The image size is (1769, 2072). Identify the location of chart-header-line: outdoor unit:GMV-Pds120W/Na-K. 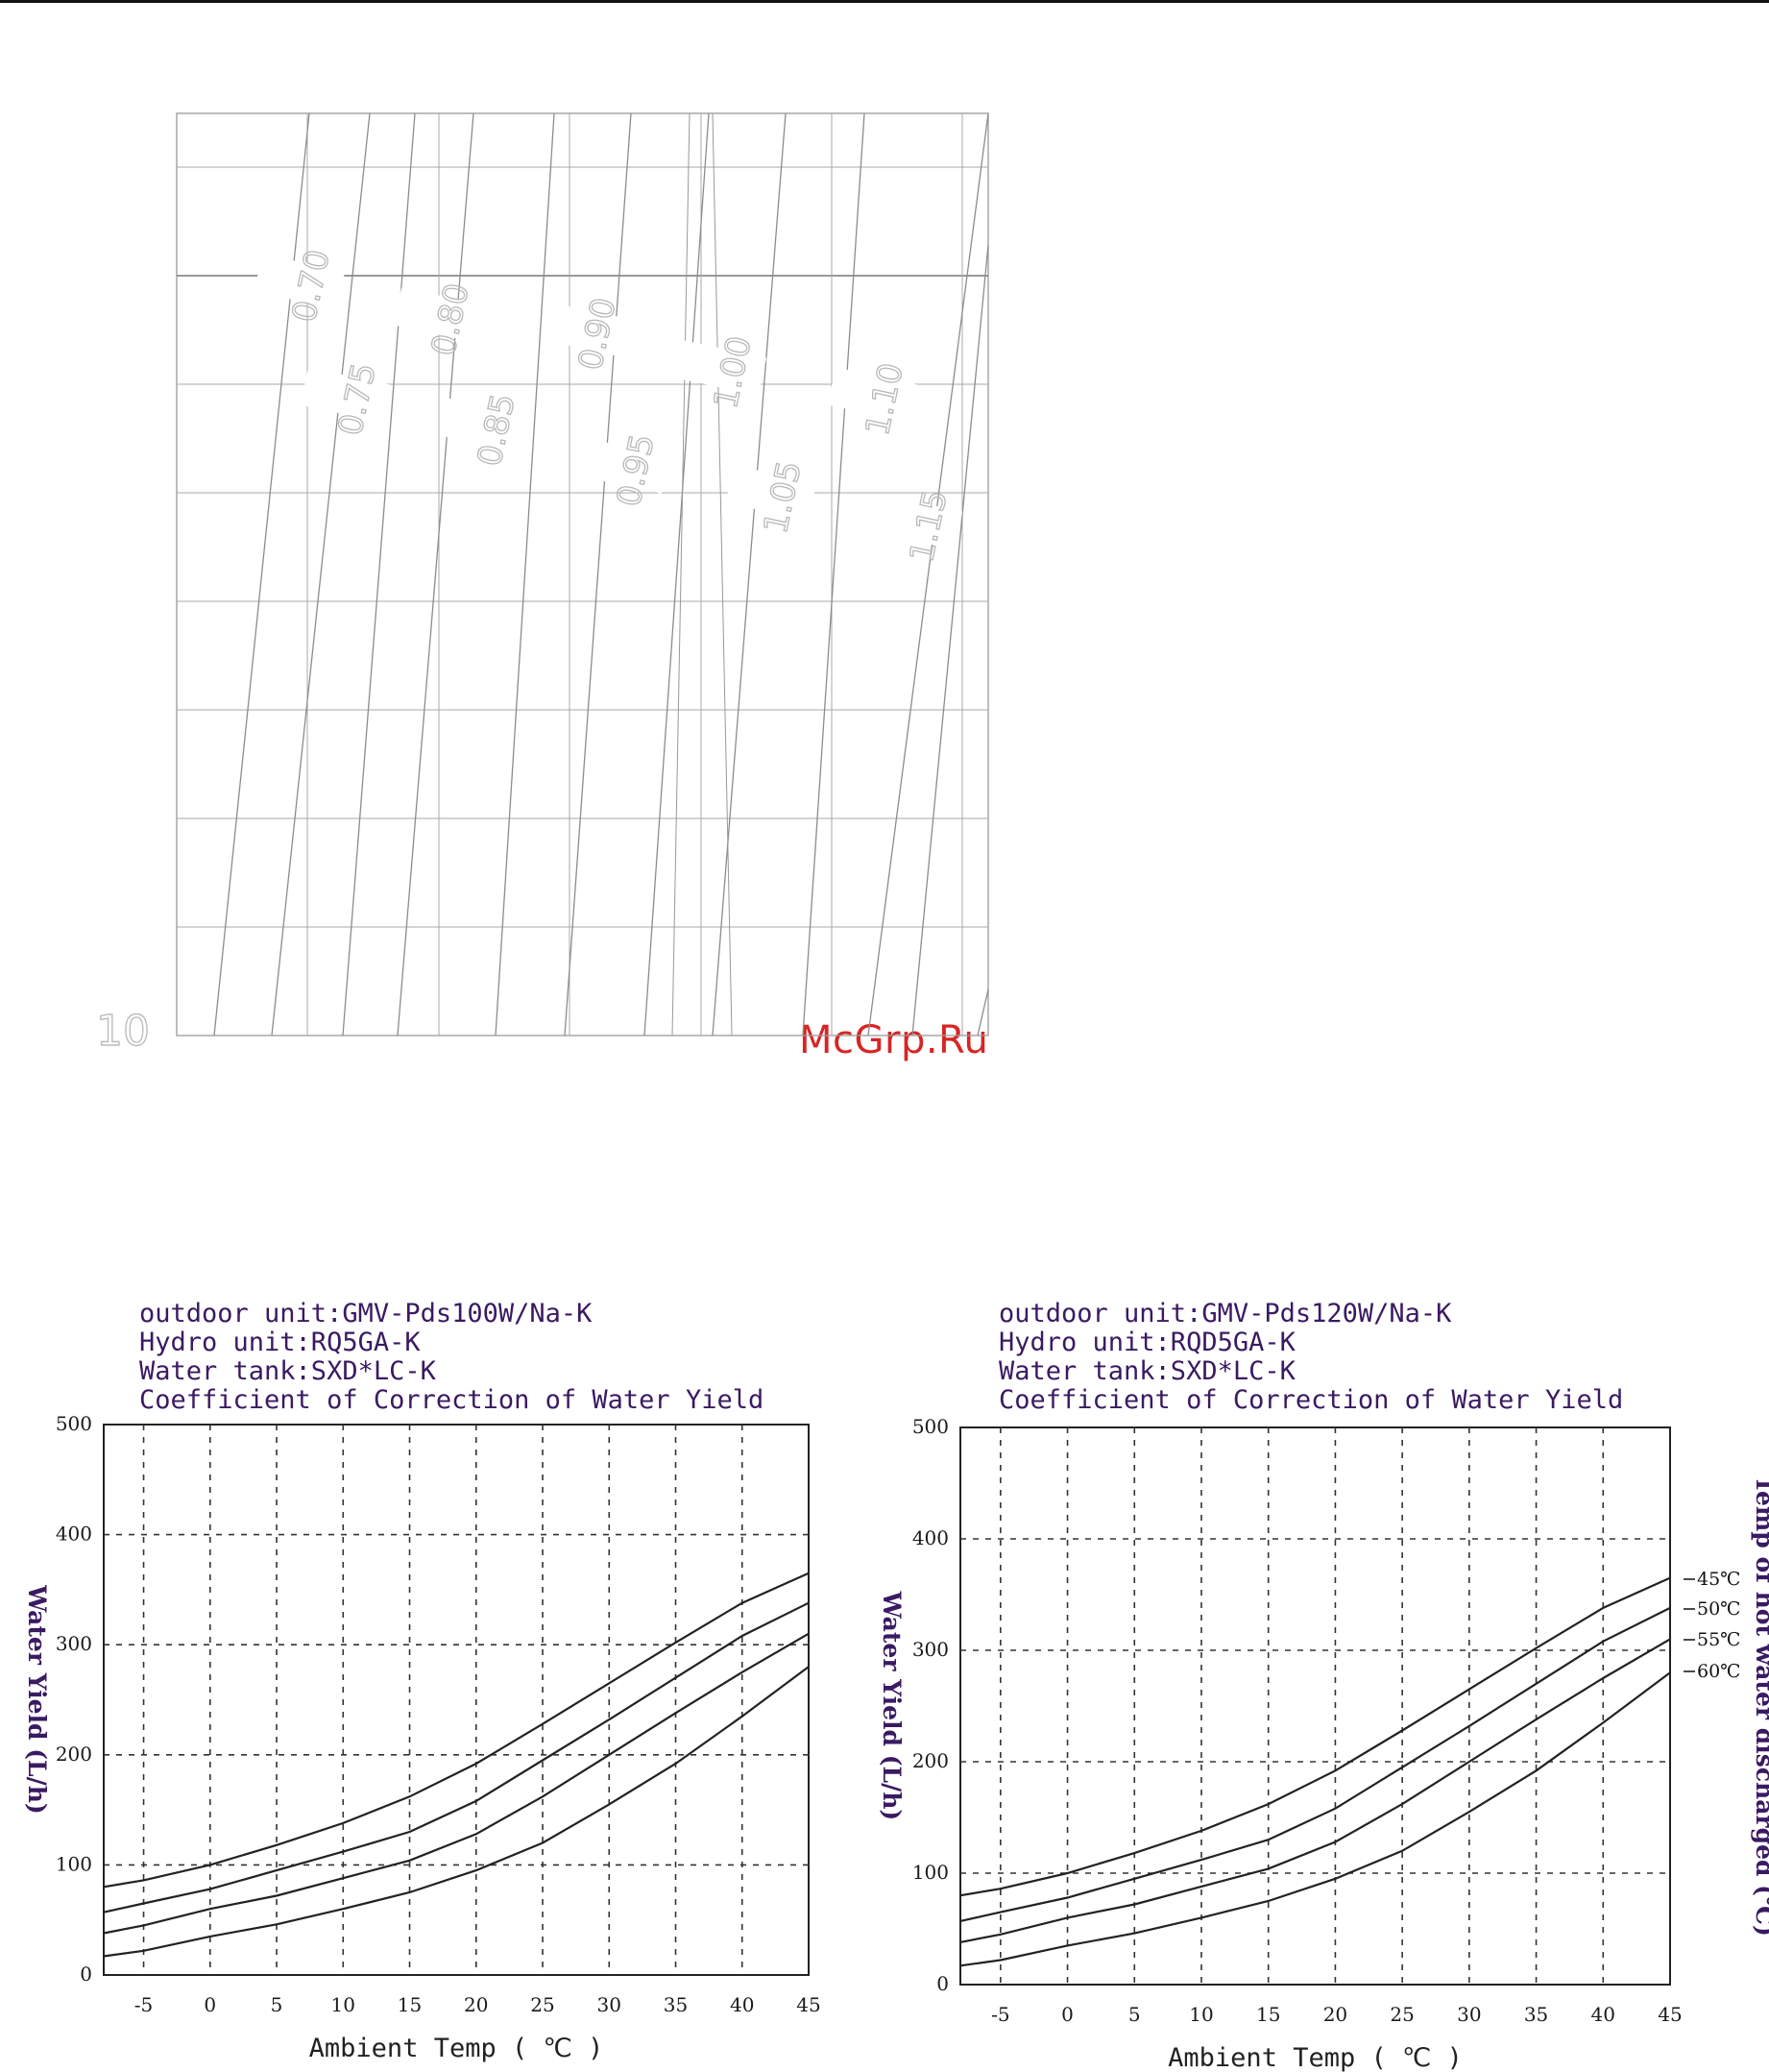
(1225, 1314).